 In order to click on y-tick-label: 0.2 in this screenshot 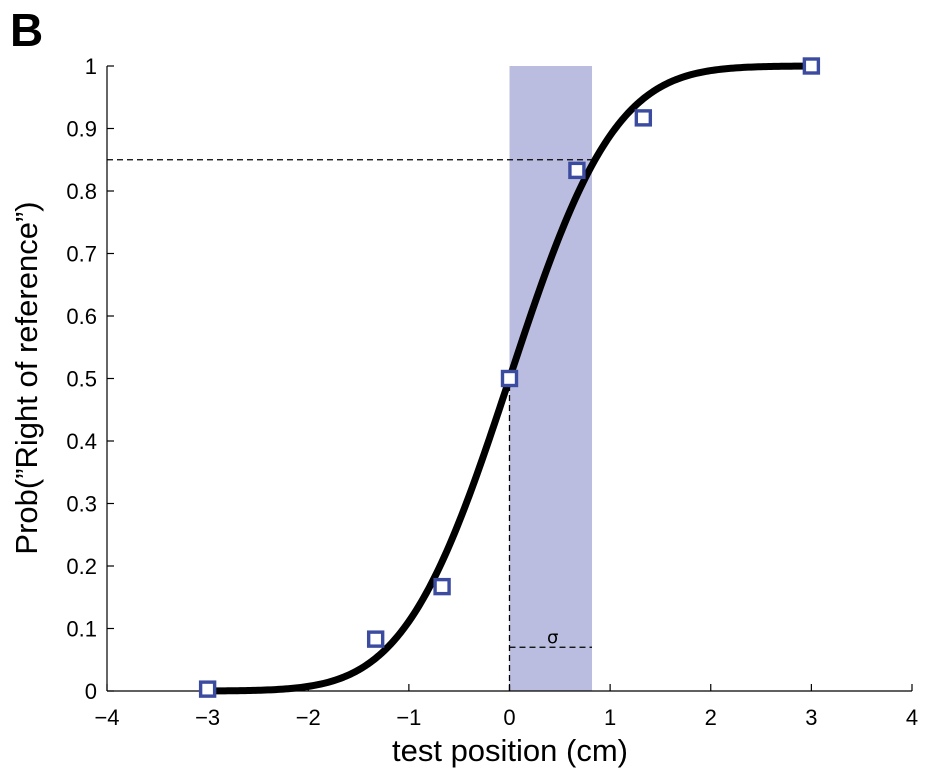, I will do `click(81, 566)`.